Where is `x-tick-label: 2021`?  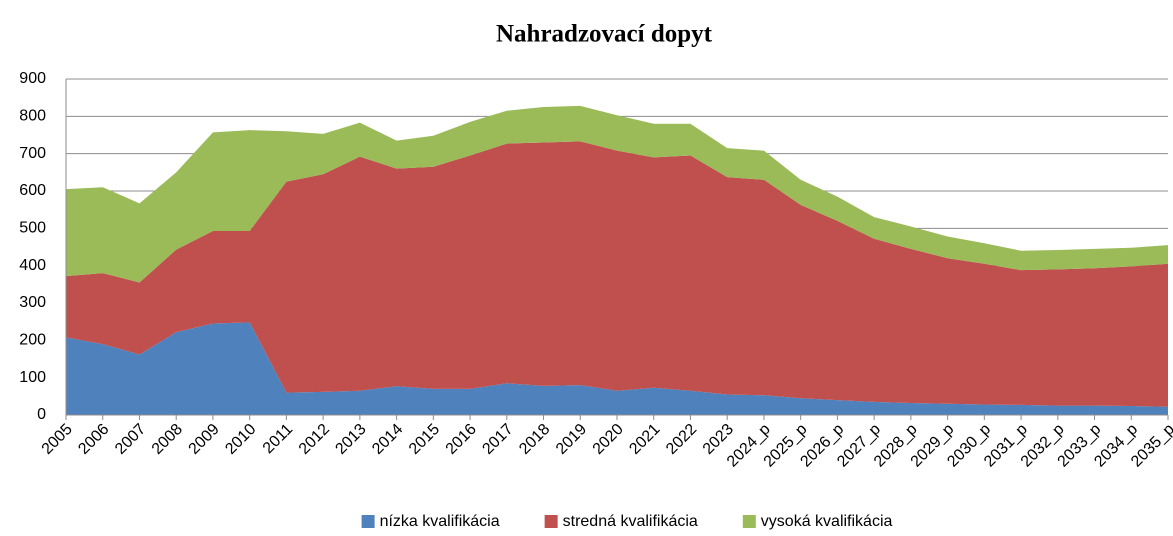
x-tick-label: 2021 is located at coordinates (644, 439).